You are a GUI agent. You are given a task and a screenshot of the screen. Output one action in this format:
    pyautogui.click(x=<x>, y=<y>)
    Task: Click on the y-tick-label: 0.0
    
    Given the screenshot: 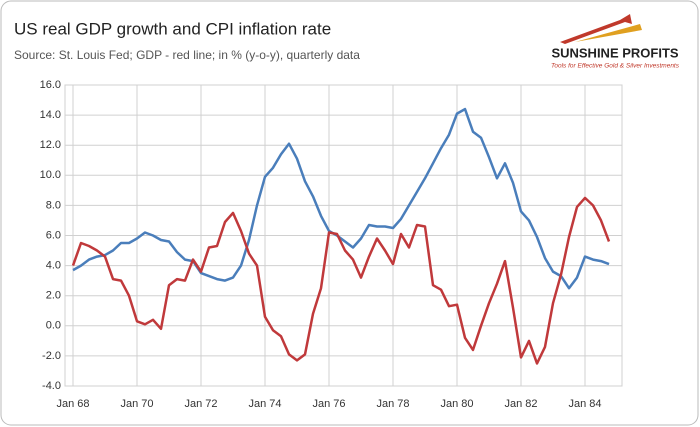 What is the action you would take?
    pyautogui.click(x=53, y=326)
    